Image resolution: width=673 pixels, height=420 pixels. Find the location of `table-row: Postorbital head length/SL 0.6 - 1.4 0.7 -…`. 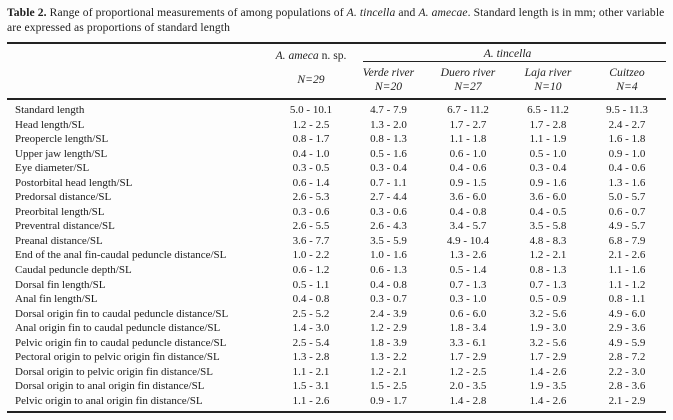

table-row: Postorbital head length/SL 0.6 - 1.4 0.7 -… is located at coordinates (336, 183).